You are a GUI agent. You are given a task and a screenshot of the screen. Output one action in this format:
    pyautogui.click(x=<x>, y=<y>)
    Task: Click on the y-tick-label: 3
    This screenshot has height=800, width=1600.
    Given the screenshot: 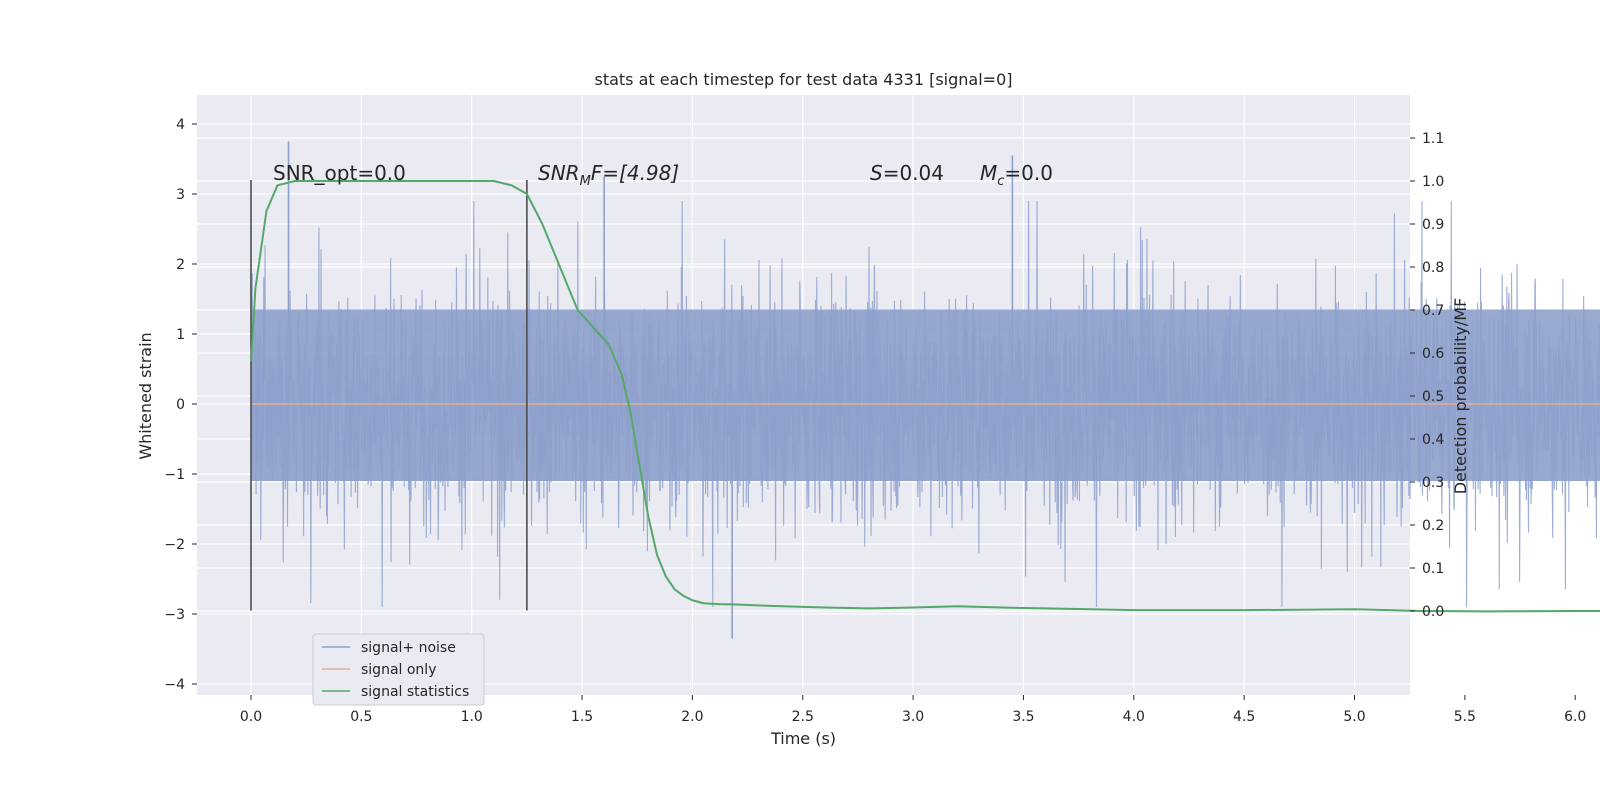 What is the action you would take?
    pyautogui.click(x=180, y=195)
    